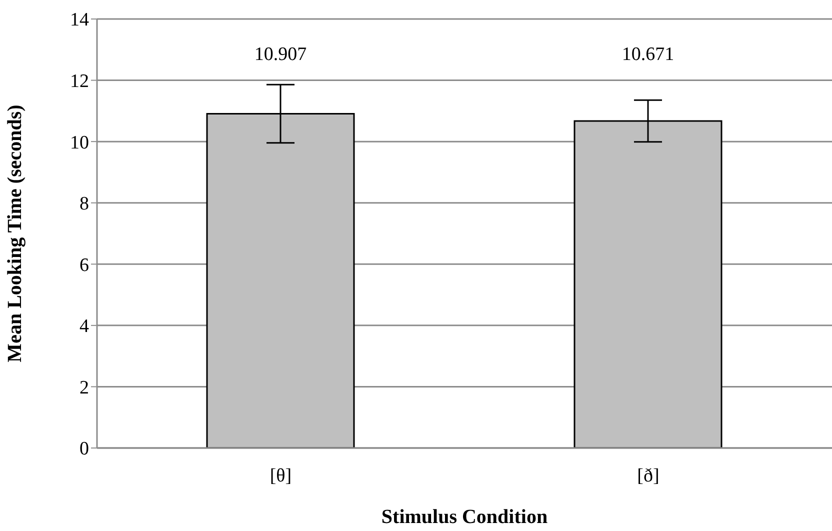 This screenshot has width=832, height=531. What do you see at coordinates (281, 475) in the screenshot?
I see `x-tick-label: [θ]` at bounding box center [281, 475].